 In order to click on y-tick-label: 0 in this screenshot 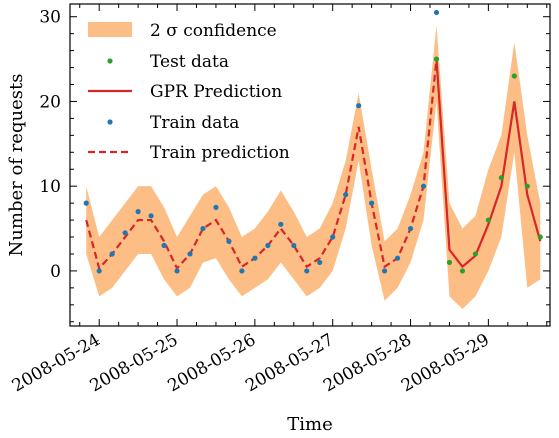, I will do `click(55, 272)`.